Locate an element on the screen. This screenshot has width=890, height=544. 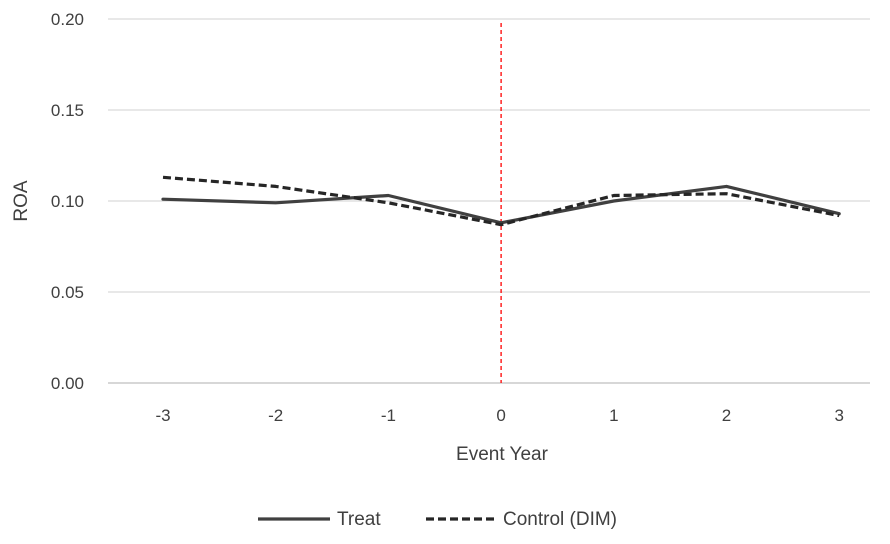
y-tick-label: 0.10 is located at coordinates (67, 201).